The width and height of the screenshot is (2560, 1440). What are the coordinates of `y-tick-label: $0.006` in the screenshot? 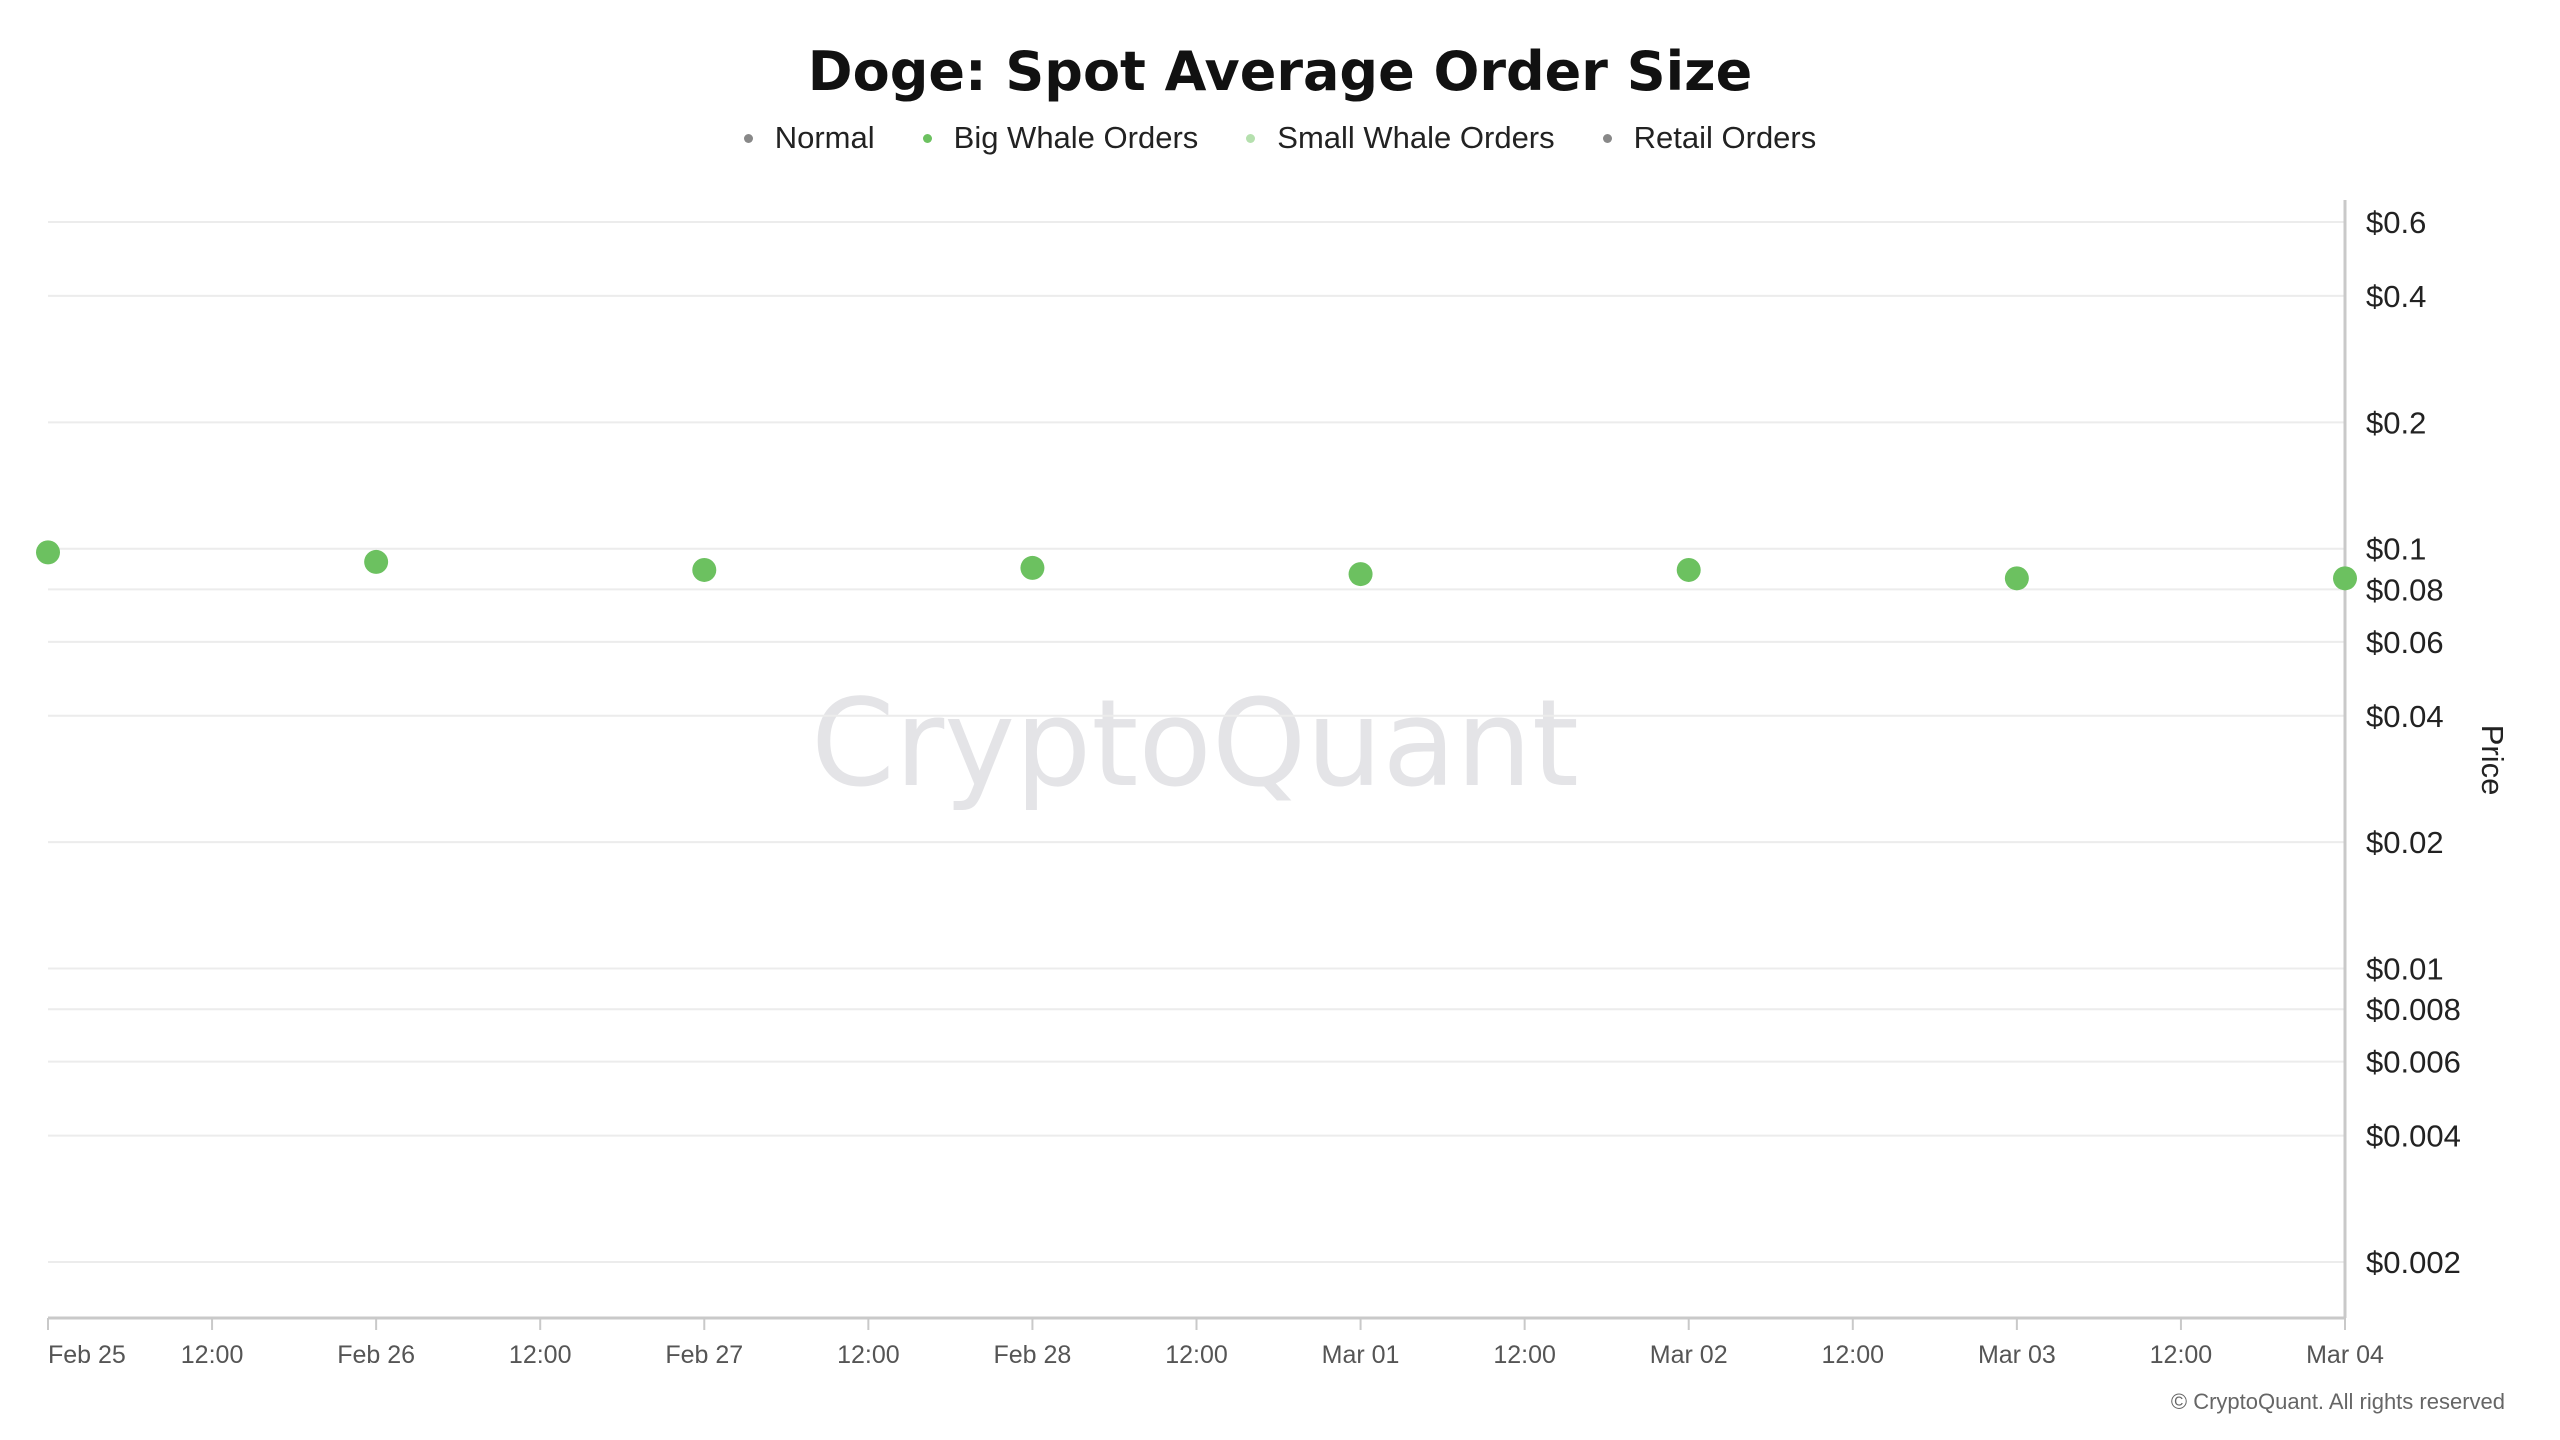 It's located at (2413, 1062).